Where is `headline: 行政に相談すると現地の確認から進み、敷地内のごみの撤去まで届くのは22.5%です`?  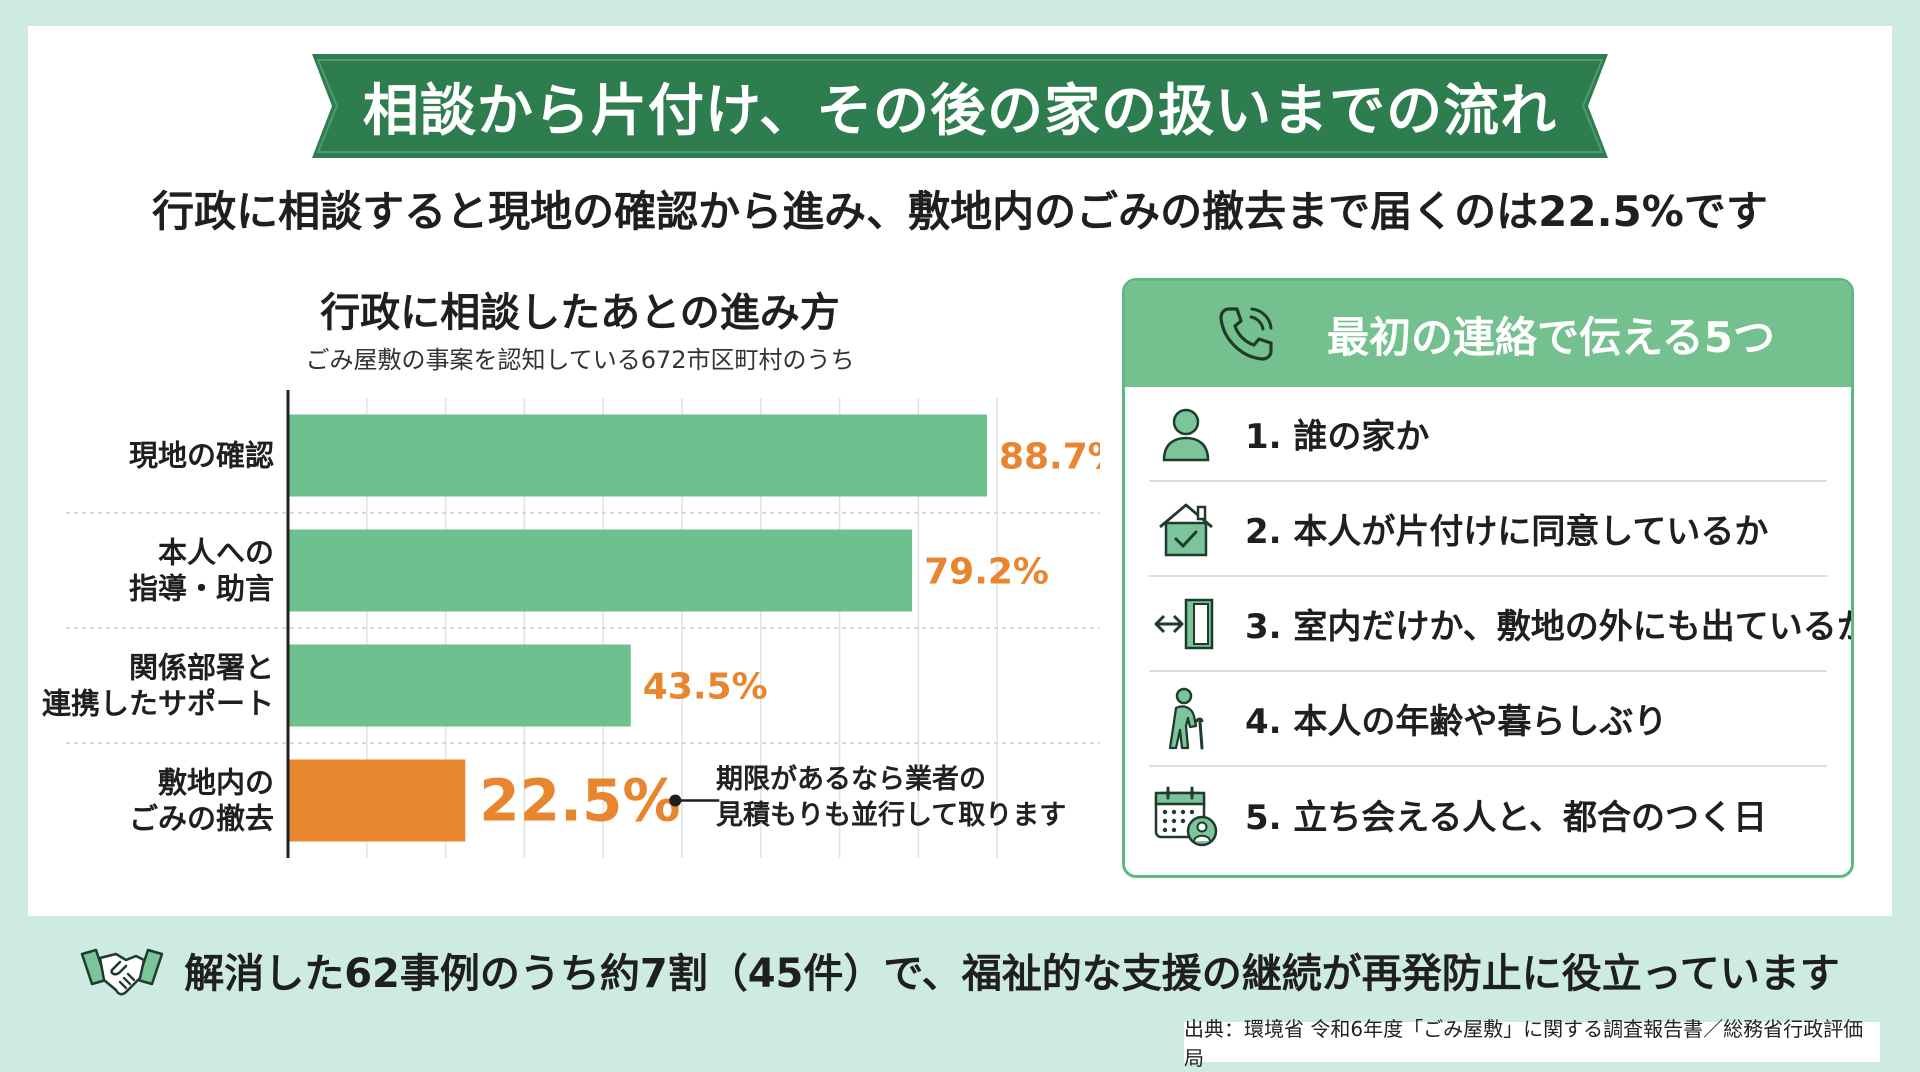
headline: 行政に相談すると現地の確認から進み、敷地内のごみの撤去まで届くのは22.5%です is located at coordinates (960, 211).